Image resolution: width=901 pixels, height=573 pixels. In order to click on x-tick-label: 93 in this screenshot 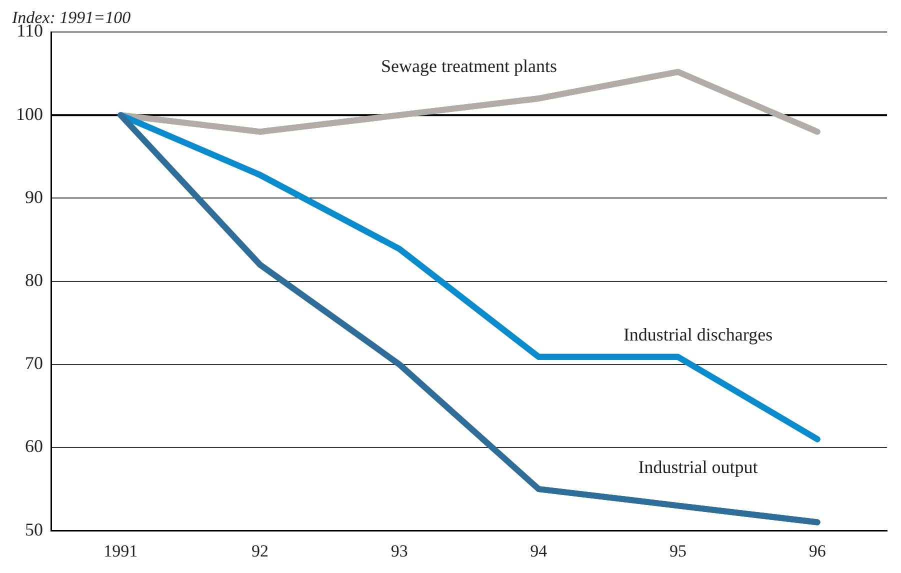, I will do `click(399, 550)`.